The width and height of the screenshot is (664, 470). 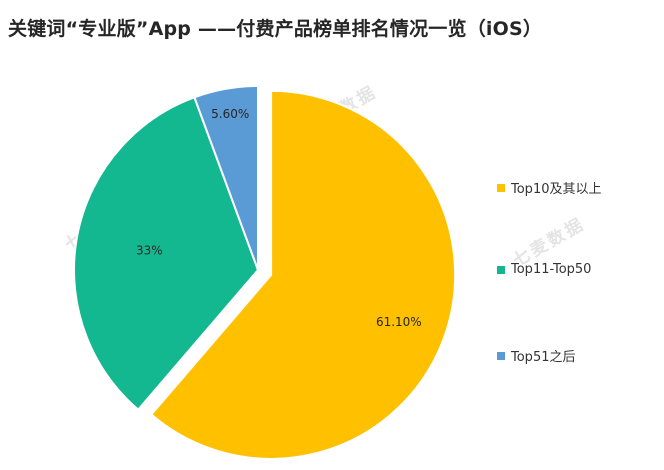 What do you see at coordinates (556, 189) in the screenshot?
I see `legend-label-1: Top10及其以上` at bounding box center [556, 189].